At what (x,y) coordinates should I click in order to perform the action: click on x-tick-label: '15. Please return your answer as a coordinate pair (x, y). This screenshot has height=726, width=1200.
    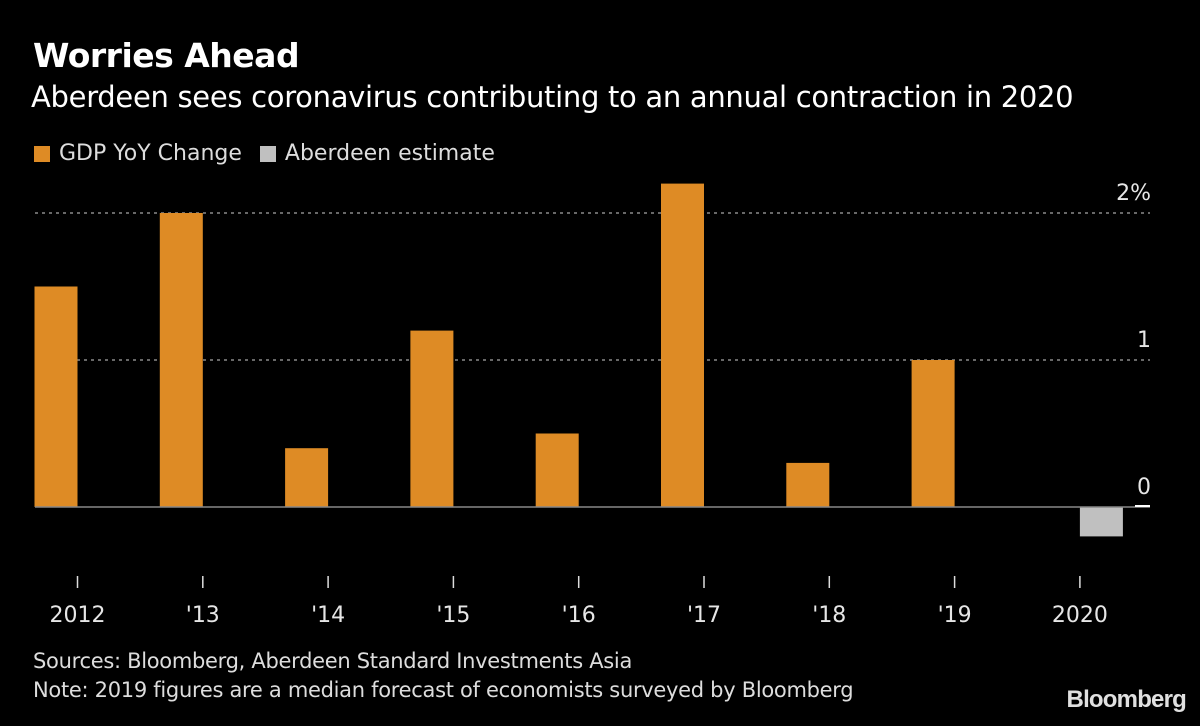
    Looking at the image, I should click on (453, 615).